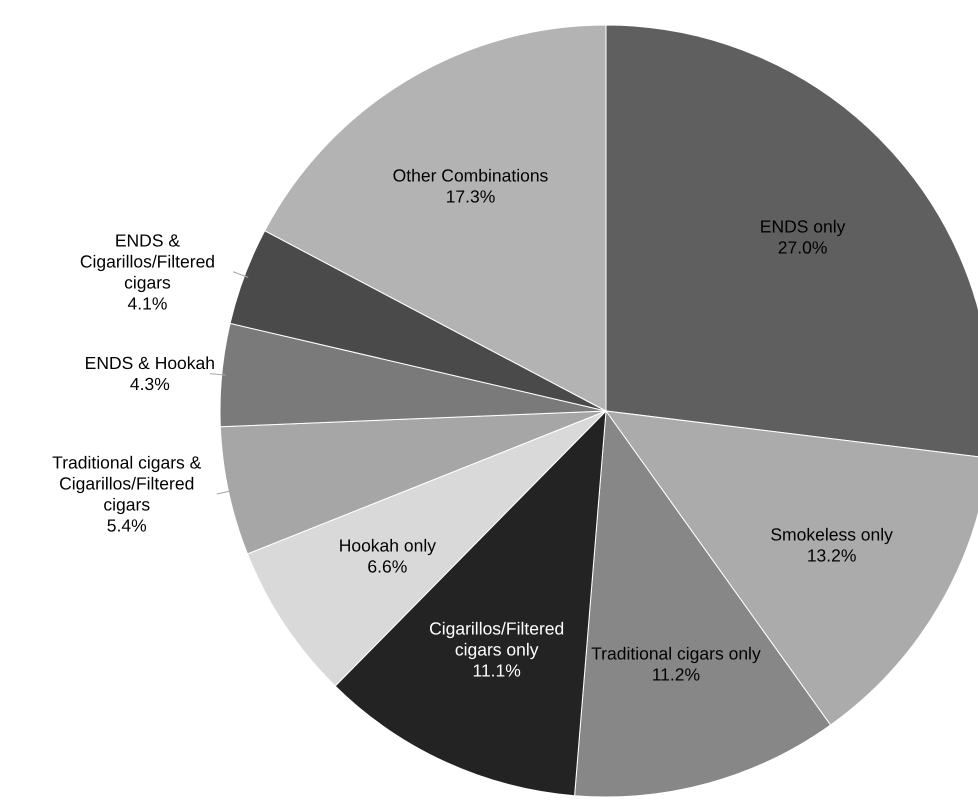 Image resolution: width=978 pixels, height=802 pixels. I want to click on slice-label: ENDS & Hookah, so click(150, 363).